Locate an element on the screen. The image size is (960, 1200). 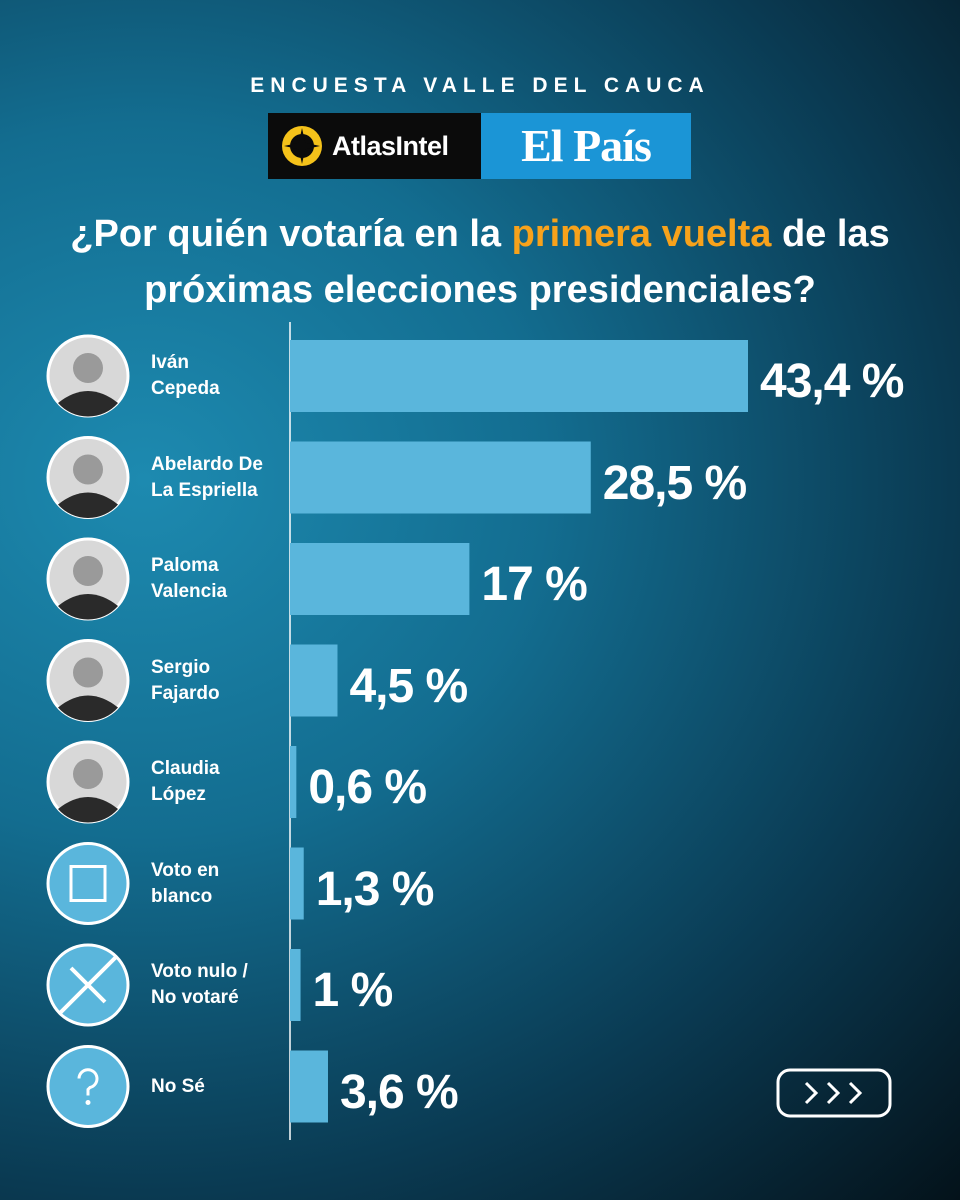
value-label: 3,6 % is located at coordinates (399, 1092).